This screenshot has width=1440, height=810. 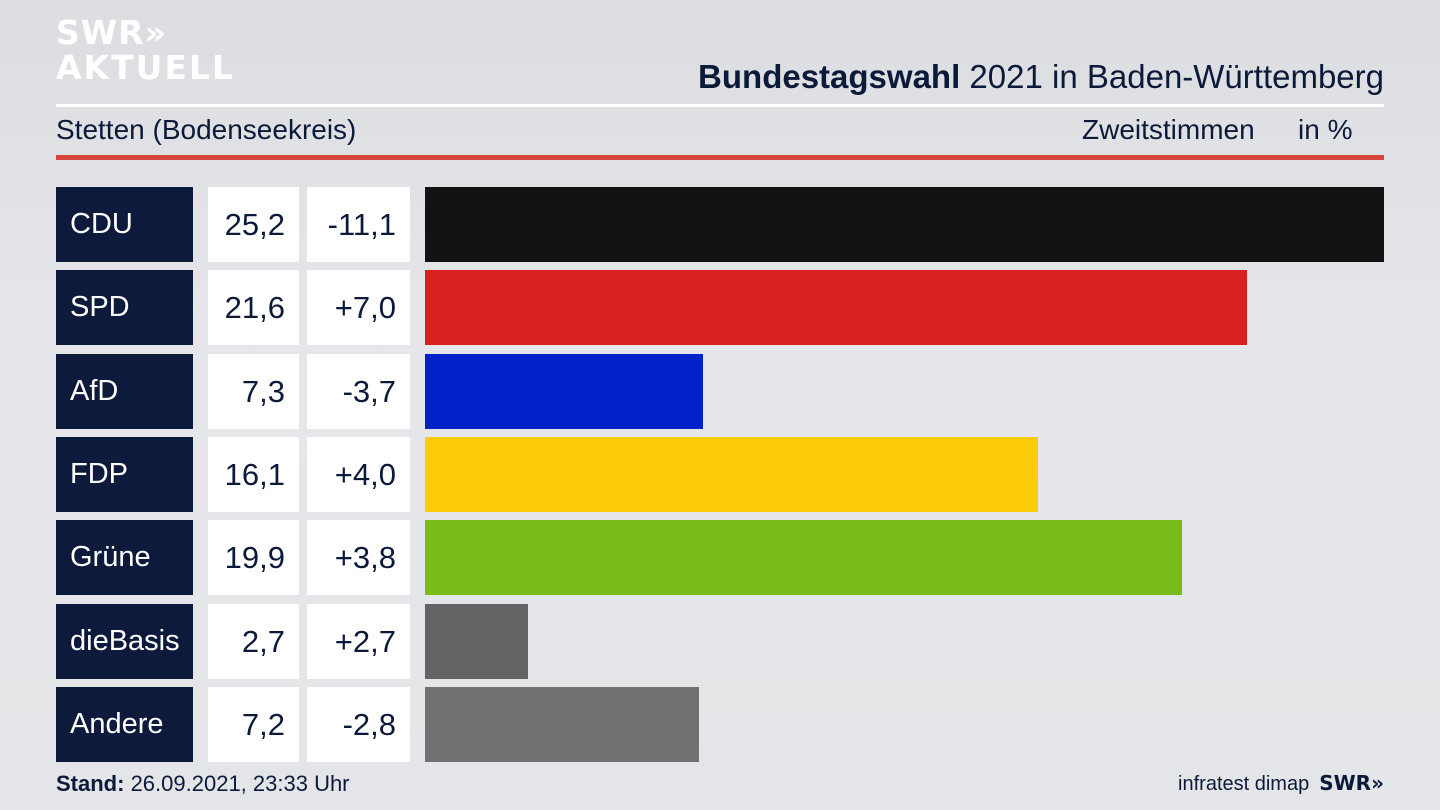 I want to click on source-label: infratest dimap, so click(x=1244, y=784).